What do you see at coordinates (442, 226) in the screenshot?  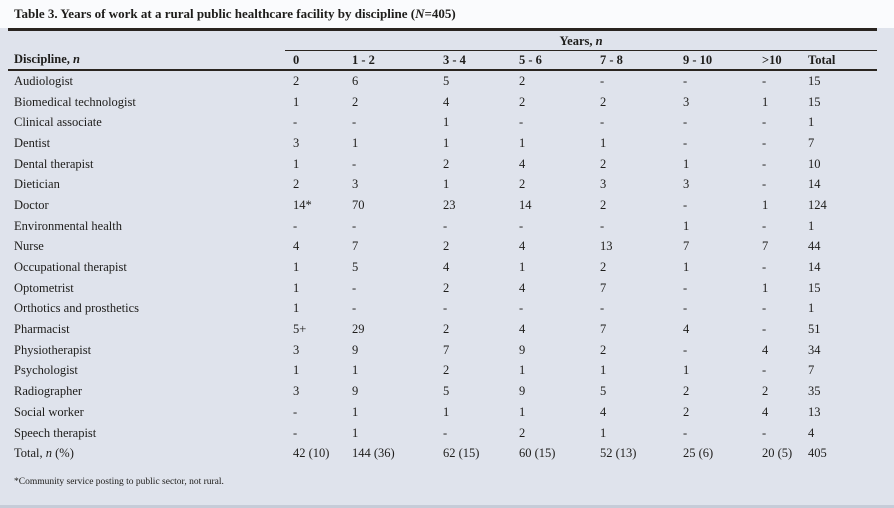 I see `table-row: Environmental health - - - - - 1 - 1` at bounding box center [442, 226].